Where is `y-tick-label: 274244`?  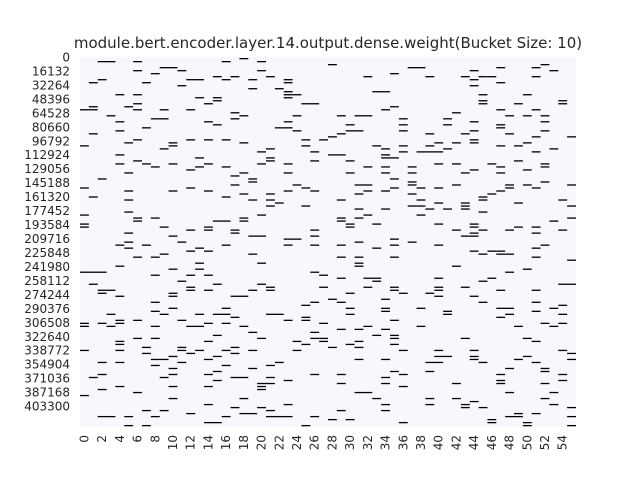
y-tick-label: 274244 is located at coordinates (47, 295).